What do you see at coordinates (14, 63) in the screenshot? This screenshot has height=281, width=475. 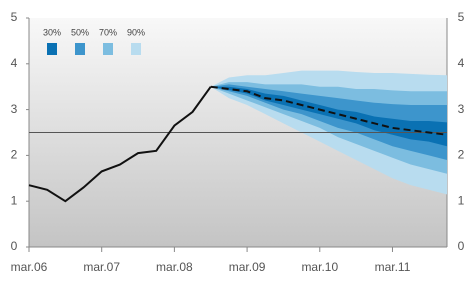 I see `y-tick-label: 4` at bounding box center [14, 63].